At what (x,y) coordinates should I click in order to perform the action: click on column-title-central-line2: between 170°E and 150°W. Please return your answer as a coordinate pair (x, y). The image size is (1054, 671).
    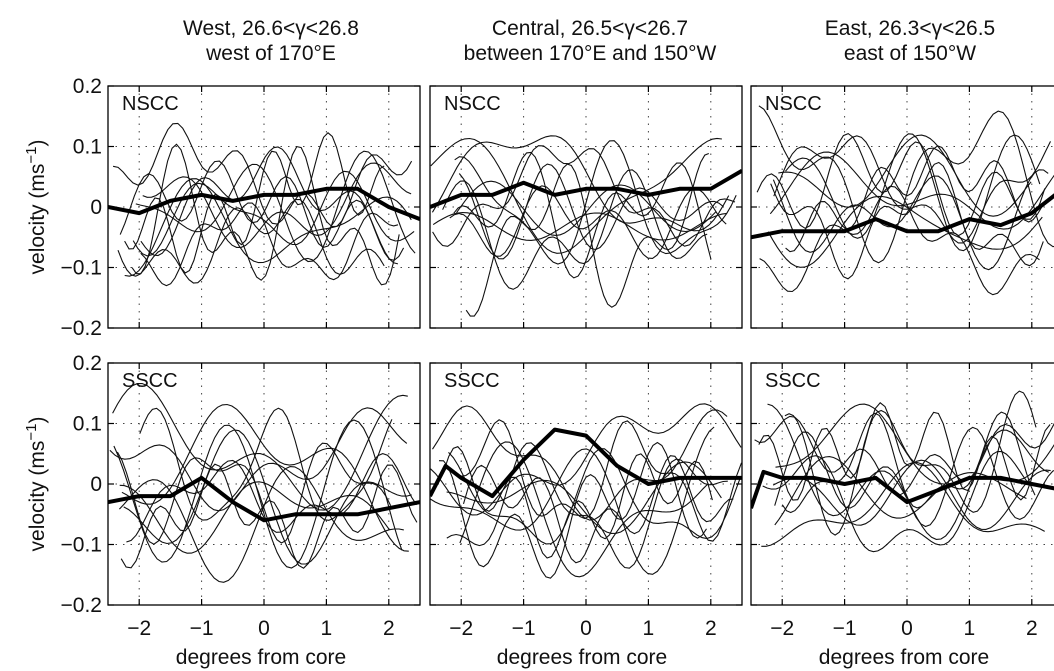
    Looking at the image, I should click on (590, 53).